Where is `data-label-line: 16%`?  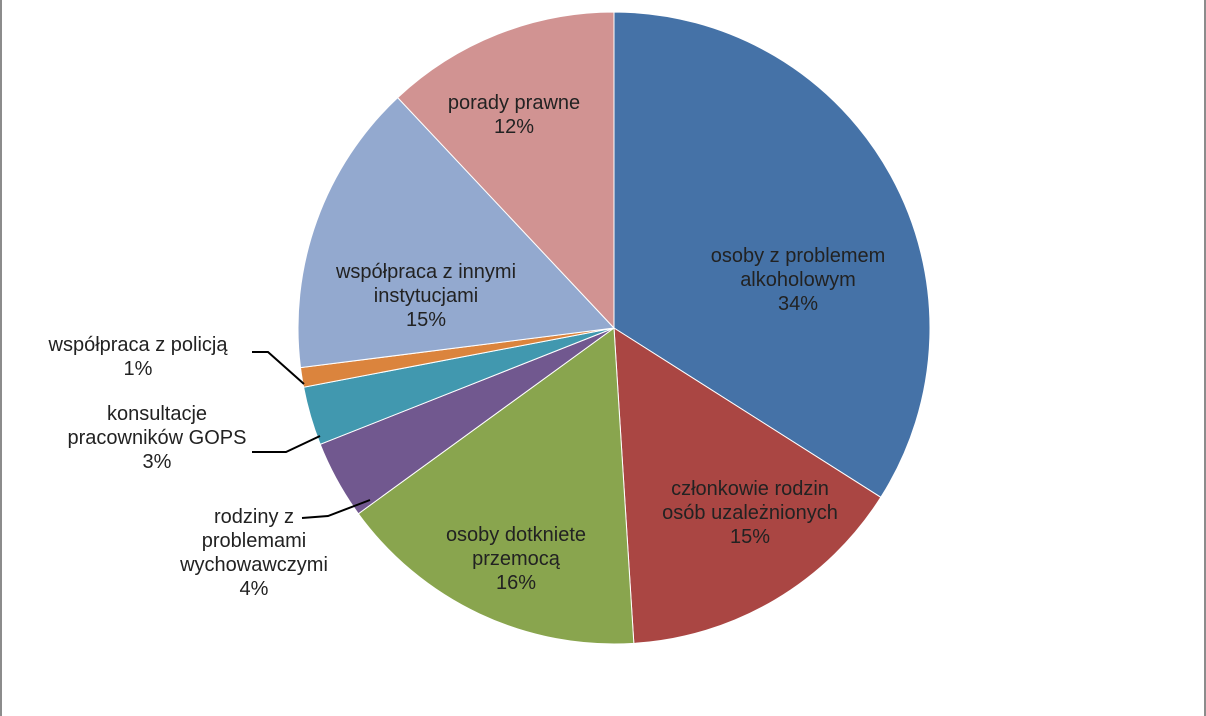
data-label-line: 16% is located at coordinates (516, 583).